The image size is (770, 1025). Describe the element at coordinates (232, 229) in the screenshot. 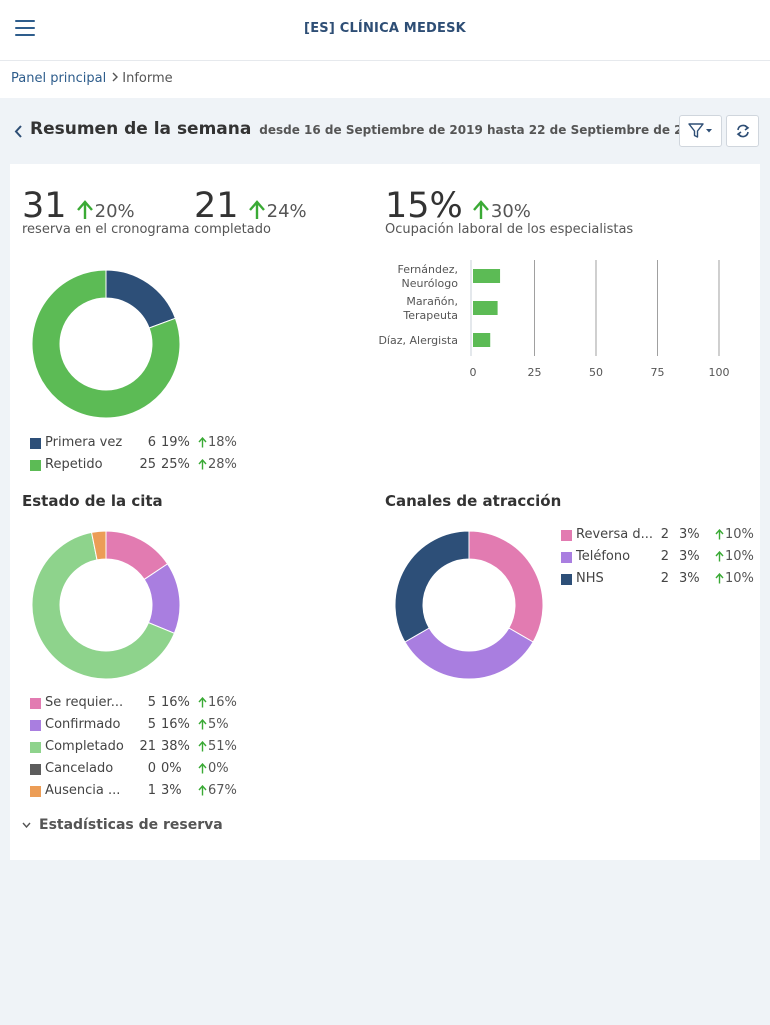

I see `kpi-completed-caption: completado` at that location.